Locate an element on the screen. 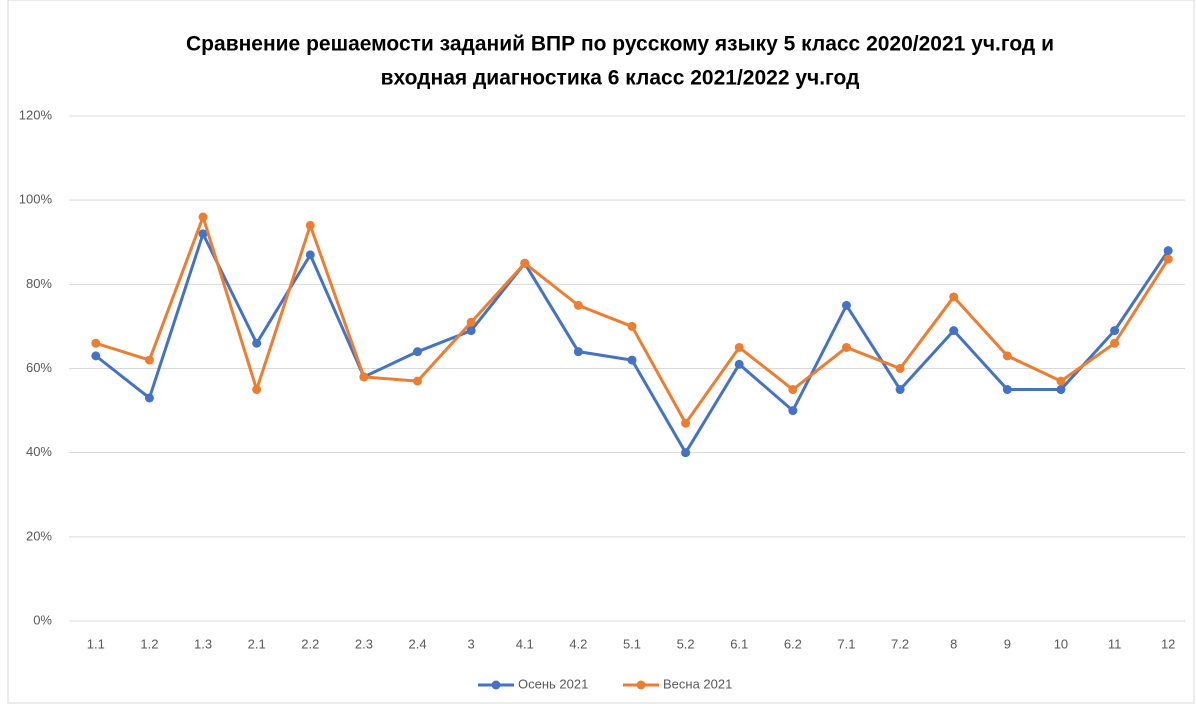  x-tick-label: 2.1 is located at coordinates (257, 643).